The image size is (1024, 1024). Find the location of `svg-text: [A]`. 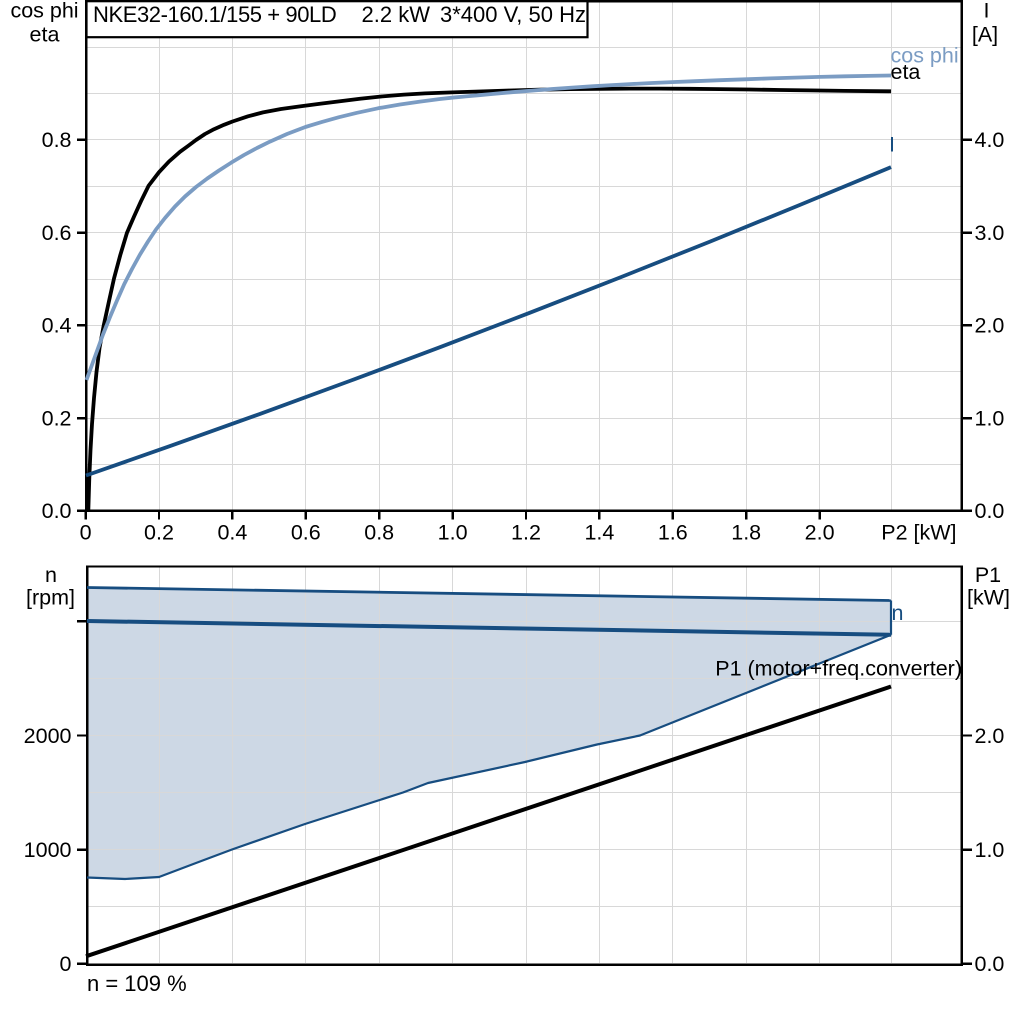

svg-text: [A] is located at coordinates (985, 35).